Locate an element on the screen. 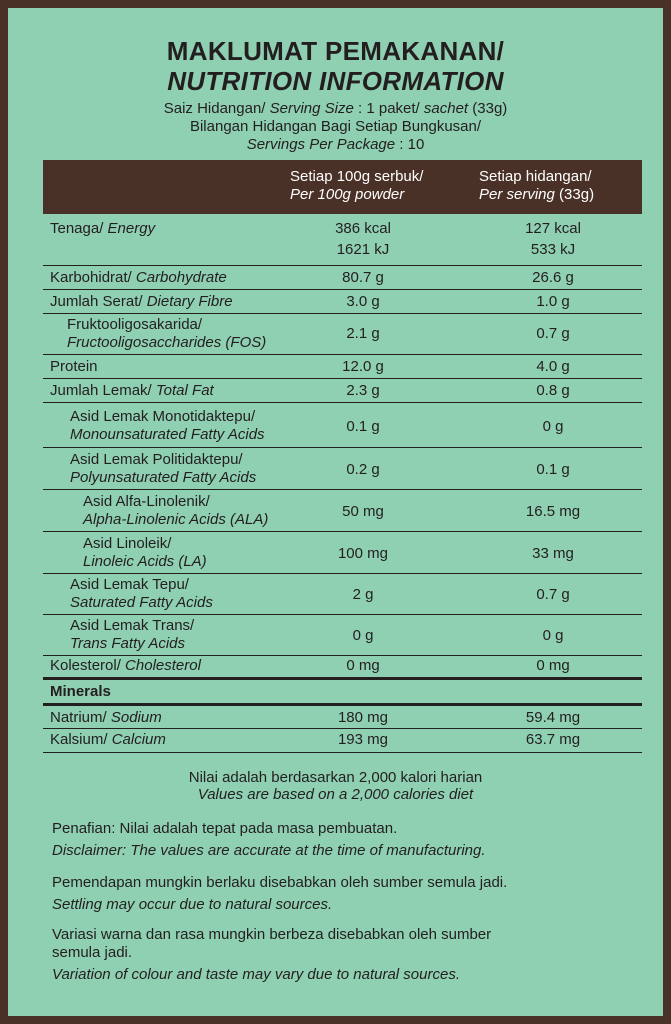  title-english: NUTRITION INFORMATION is located at coordinates (335, 81).